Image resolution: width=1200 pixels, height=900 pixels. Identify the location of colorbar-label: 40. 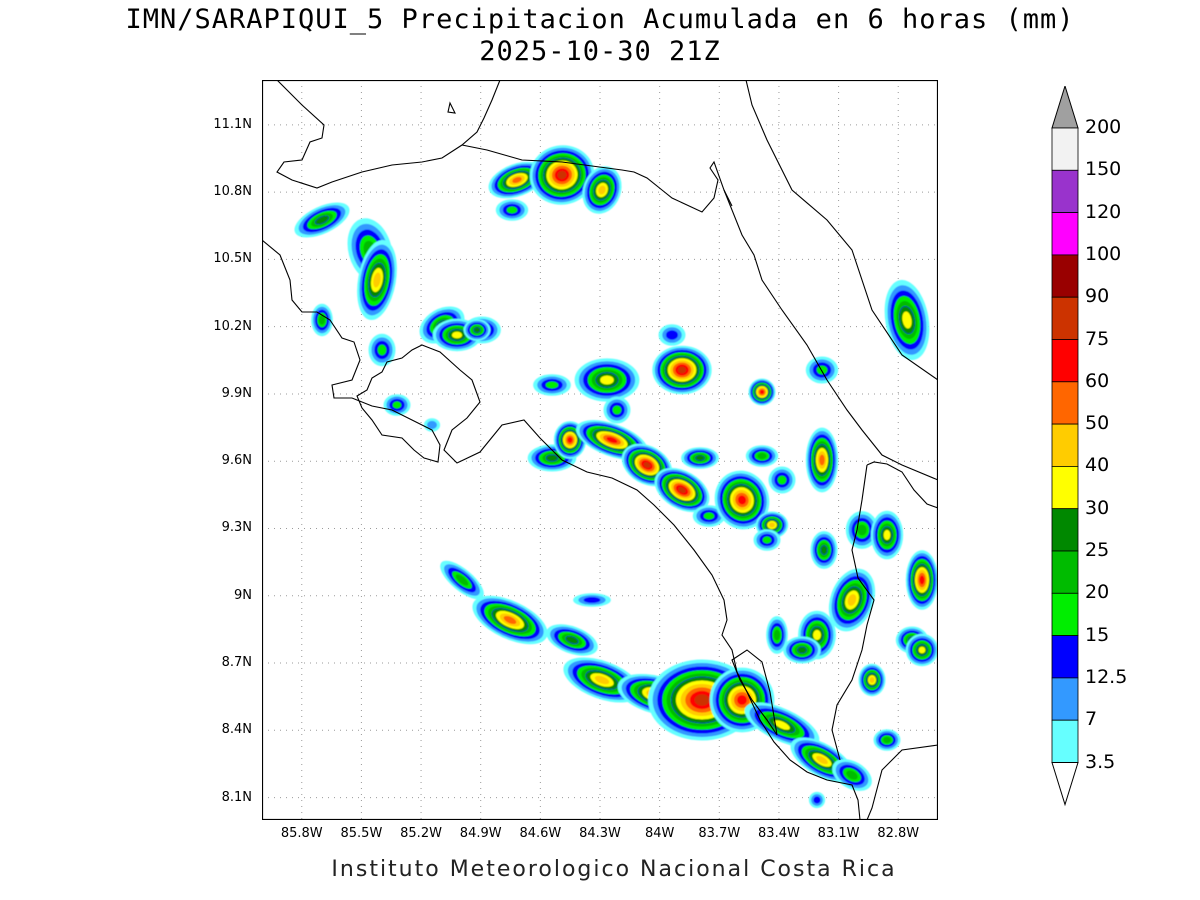
(1097, 465).